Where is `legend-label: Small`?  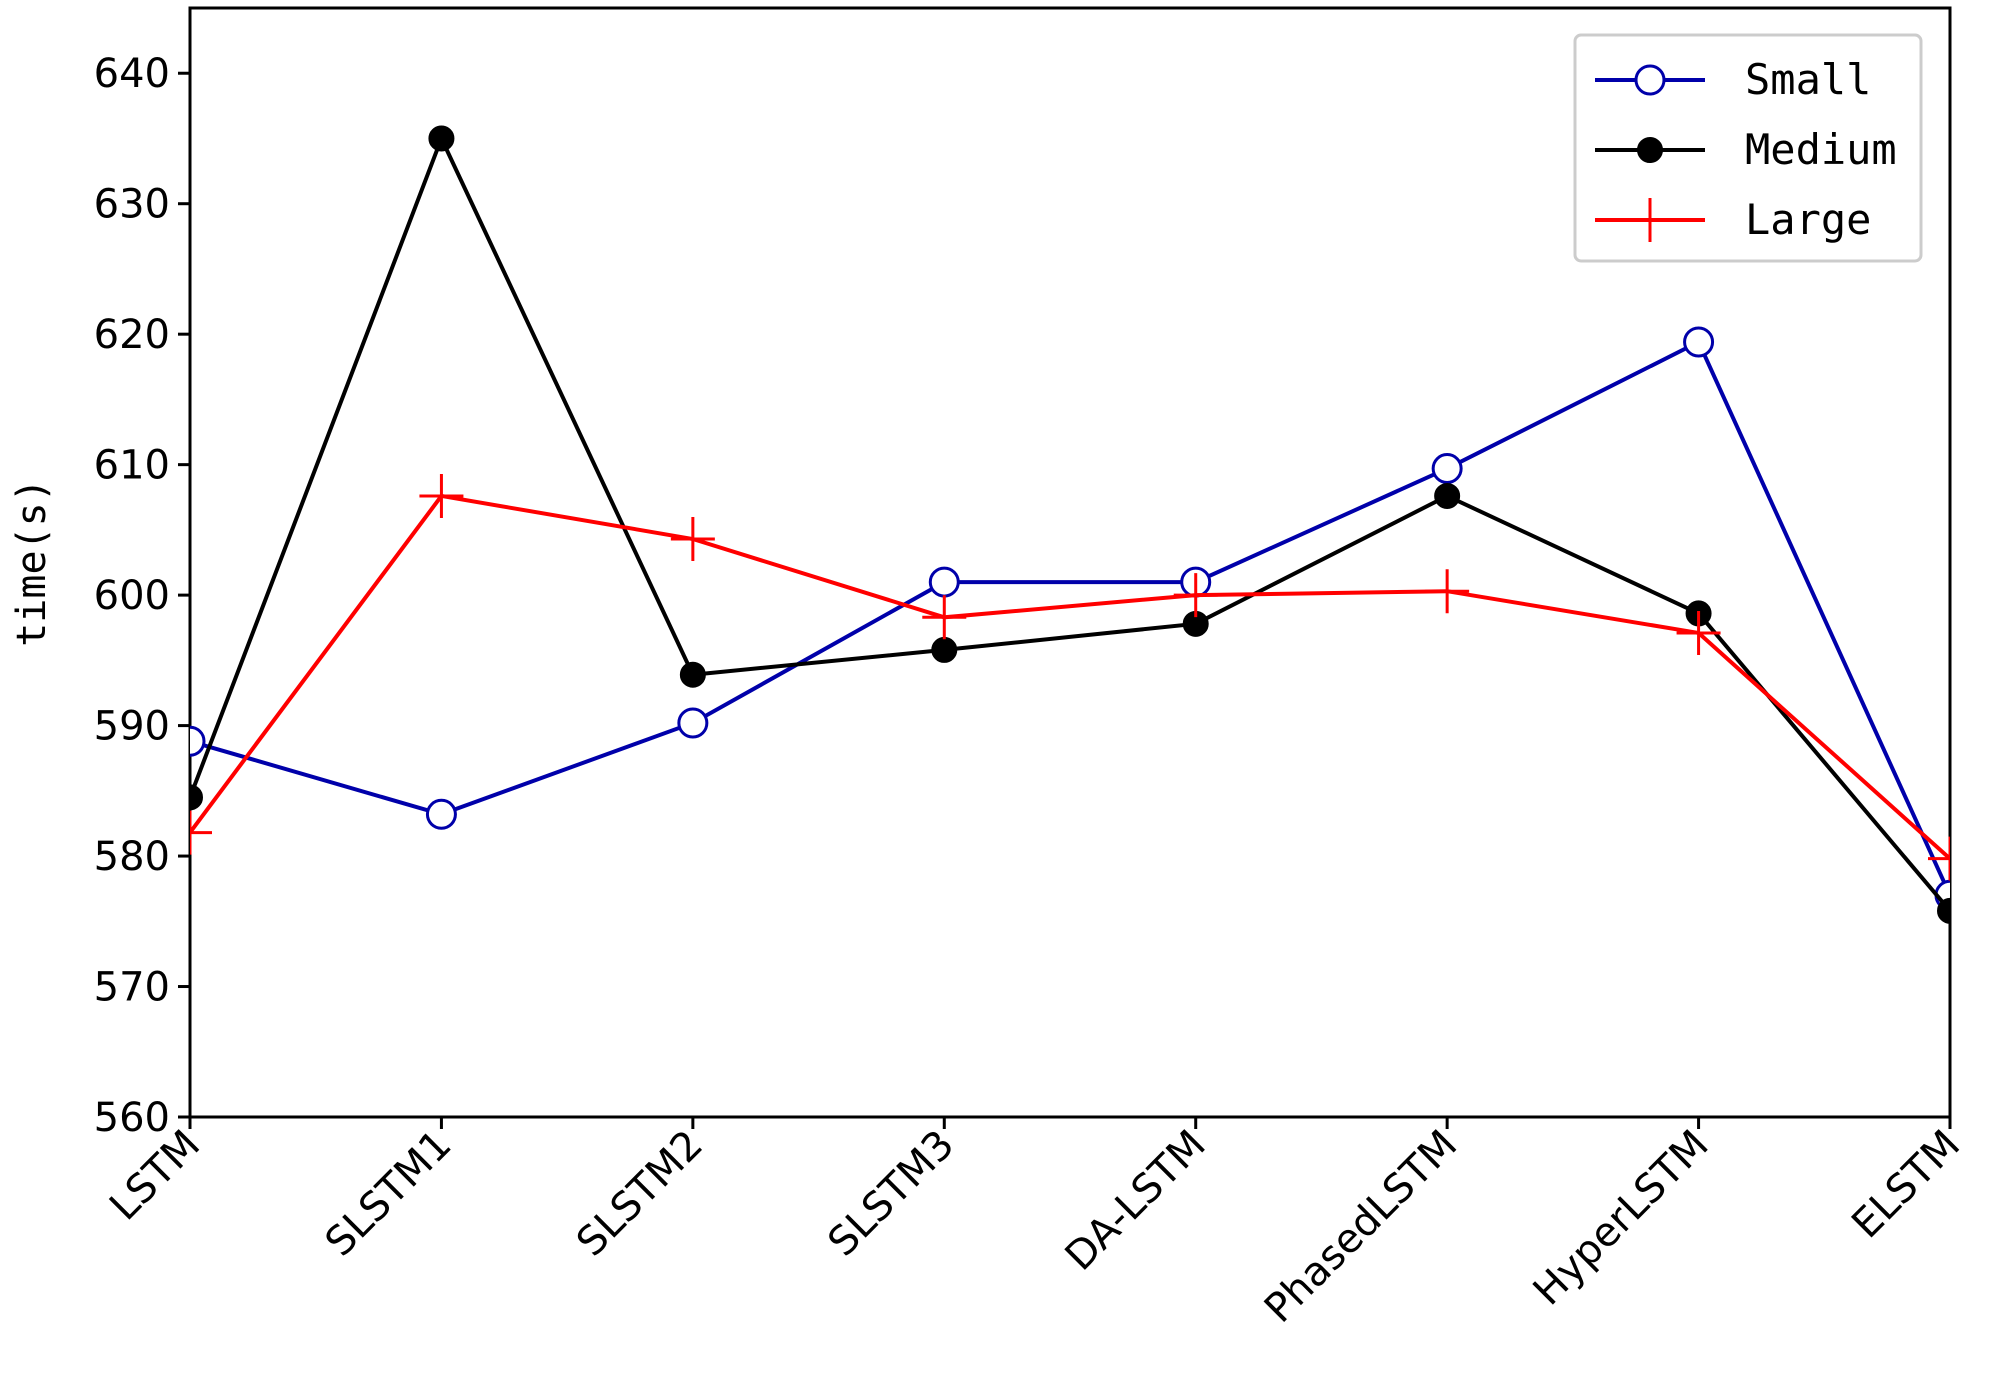 legend-label: Small is located at coordinates (1808, 79).